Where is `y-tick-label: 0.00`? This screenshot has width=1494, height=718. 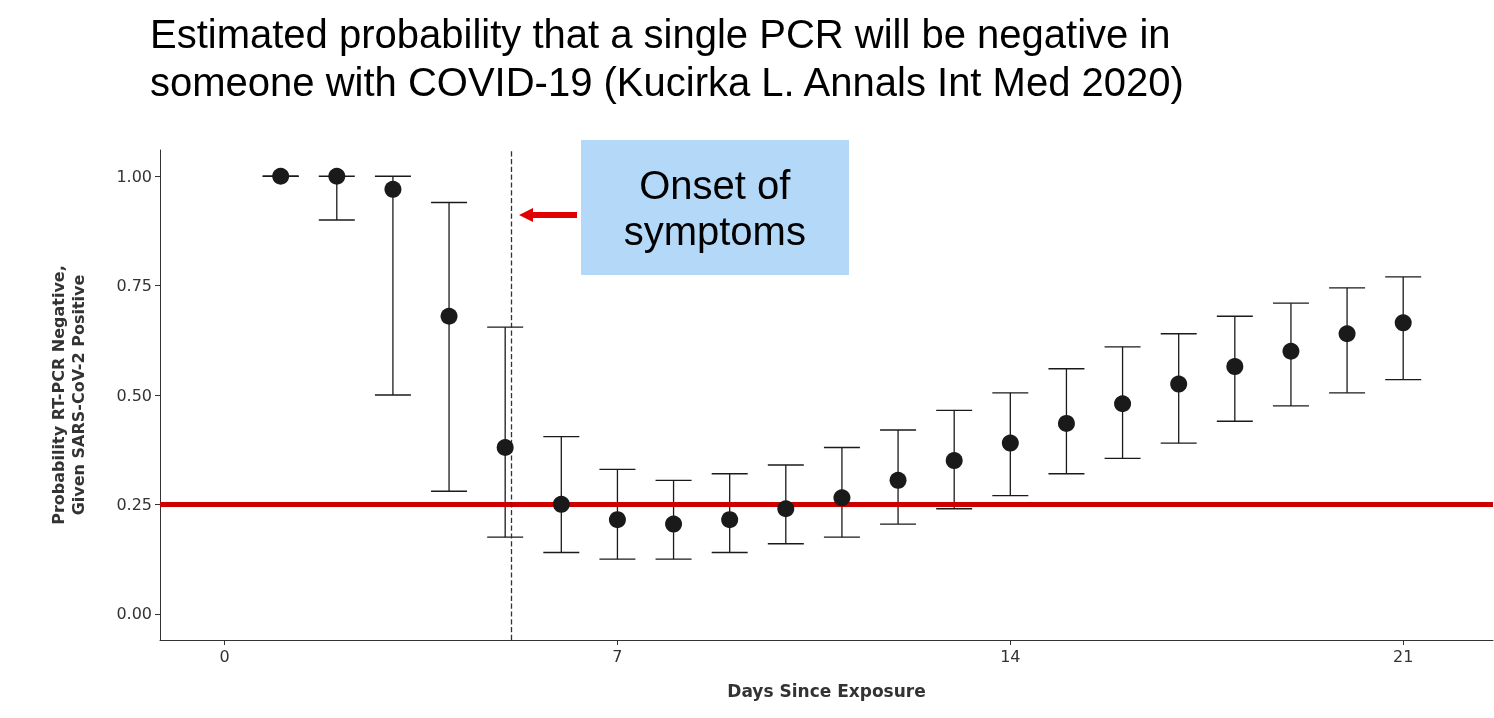
y-tick-label: 0.00 is located at coordinates (134, 614).